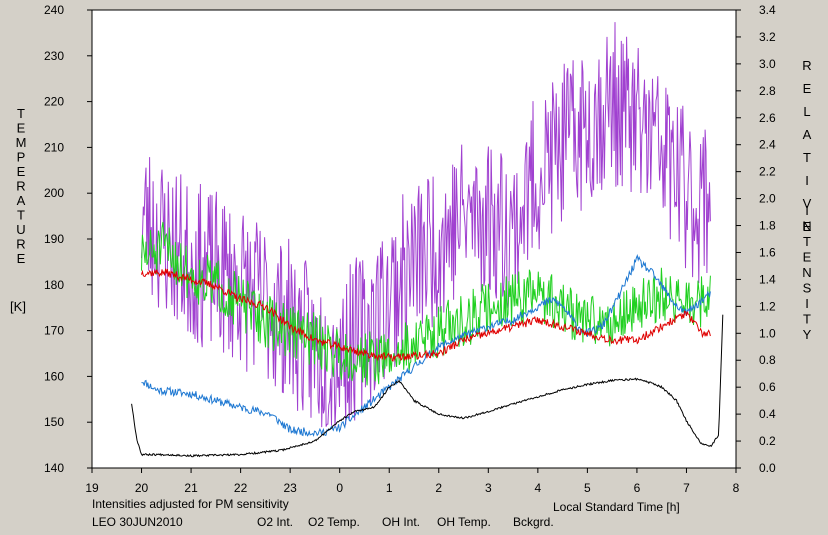  Describe the element at coordinates (191, 488) in the screenshot. I see `x-tick-label: 21` at that location.